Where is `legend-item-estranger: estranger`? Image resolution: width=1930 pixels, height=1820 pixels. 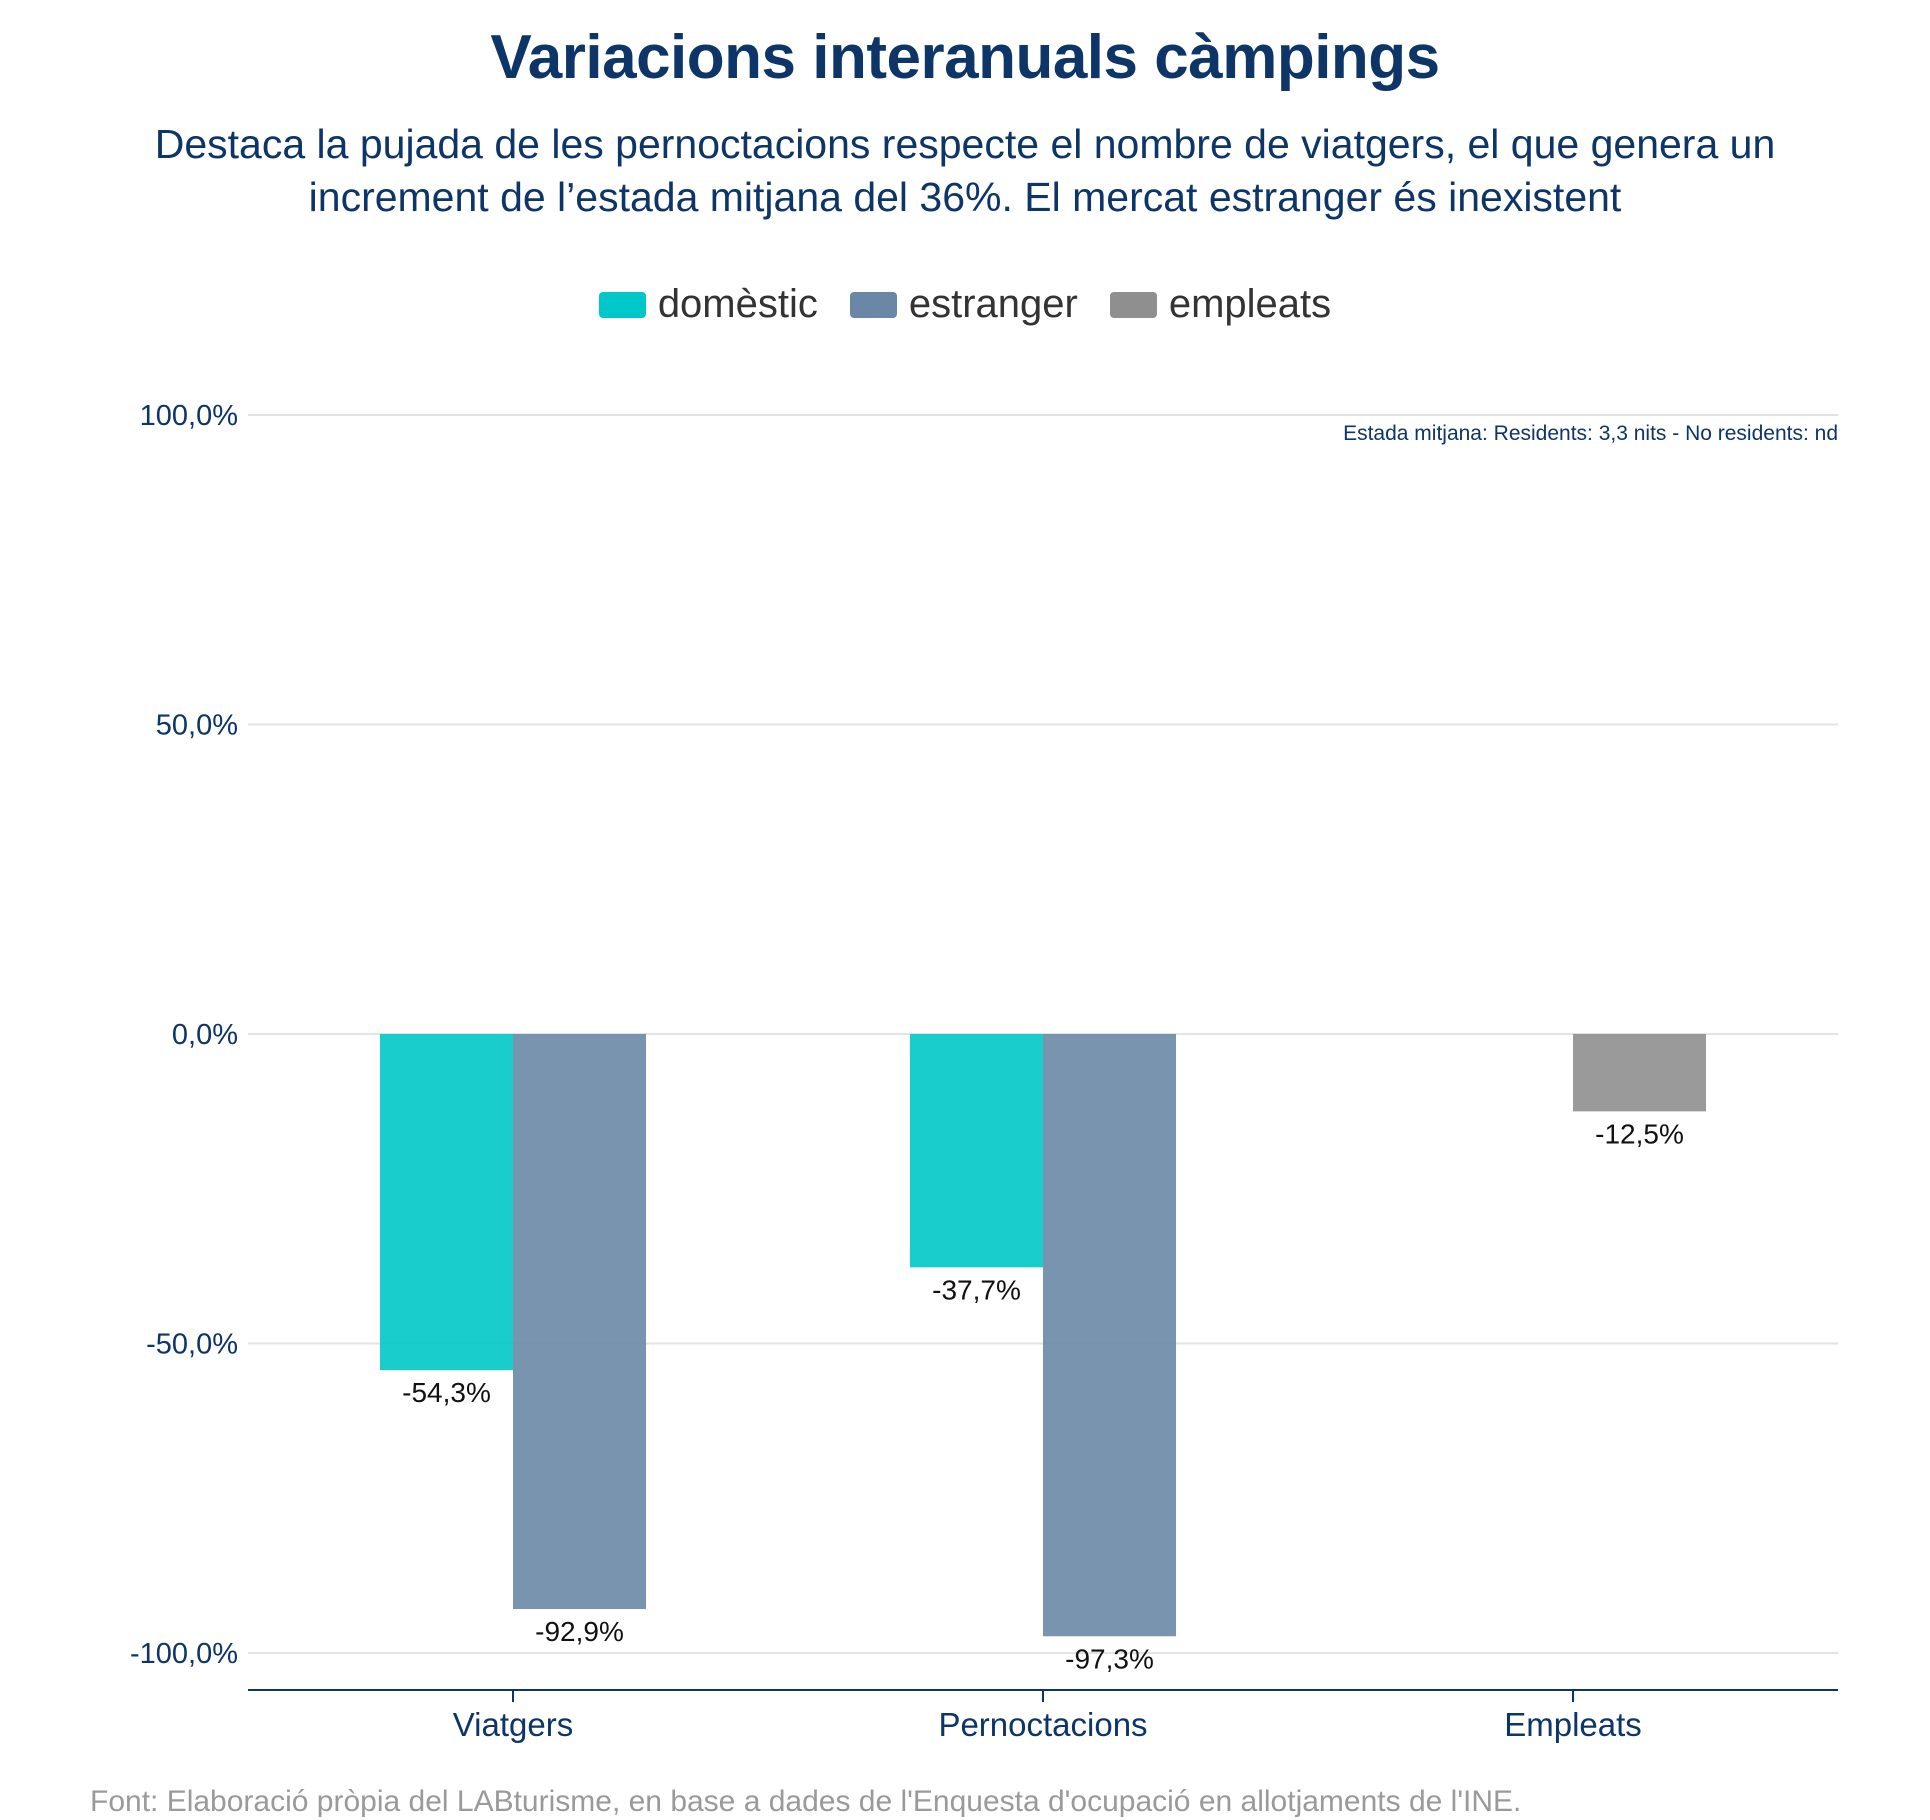
legend-item-estranger: estranger is located at coordinates (963, 304).